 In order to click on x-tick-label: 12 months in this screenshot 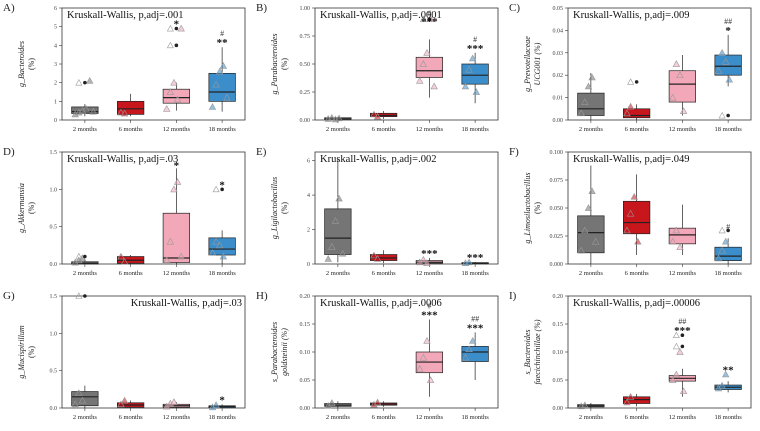, I will do `click(177, 129)`.